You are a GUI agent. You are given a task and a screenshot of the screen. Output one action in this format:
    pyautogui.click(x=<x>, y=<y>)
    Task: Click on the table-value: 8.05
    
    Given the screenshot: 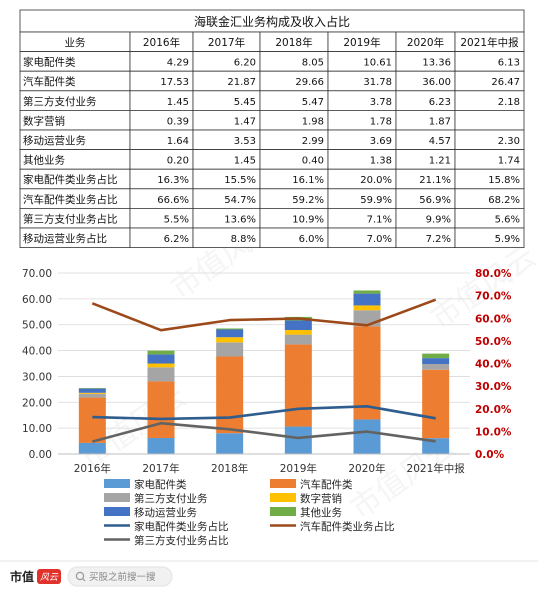 What is the action you would take?
    pyautogui.click(x=313, y=63)
    